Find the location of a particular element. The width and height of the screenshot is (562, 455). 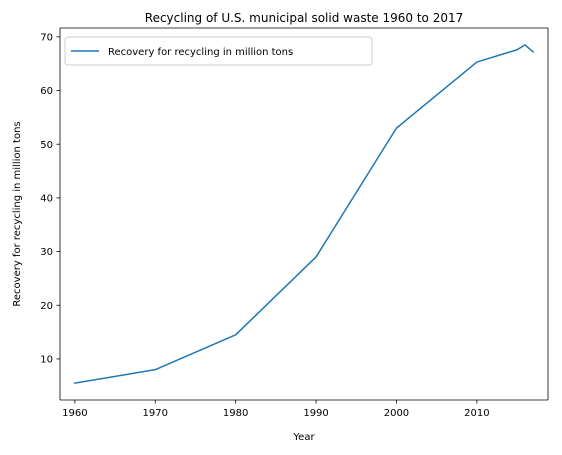

y-axis-label: Recovery for recycling in million tons is located at coordinates (17, 213).